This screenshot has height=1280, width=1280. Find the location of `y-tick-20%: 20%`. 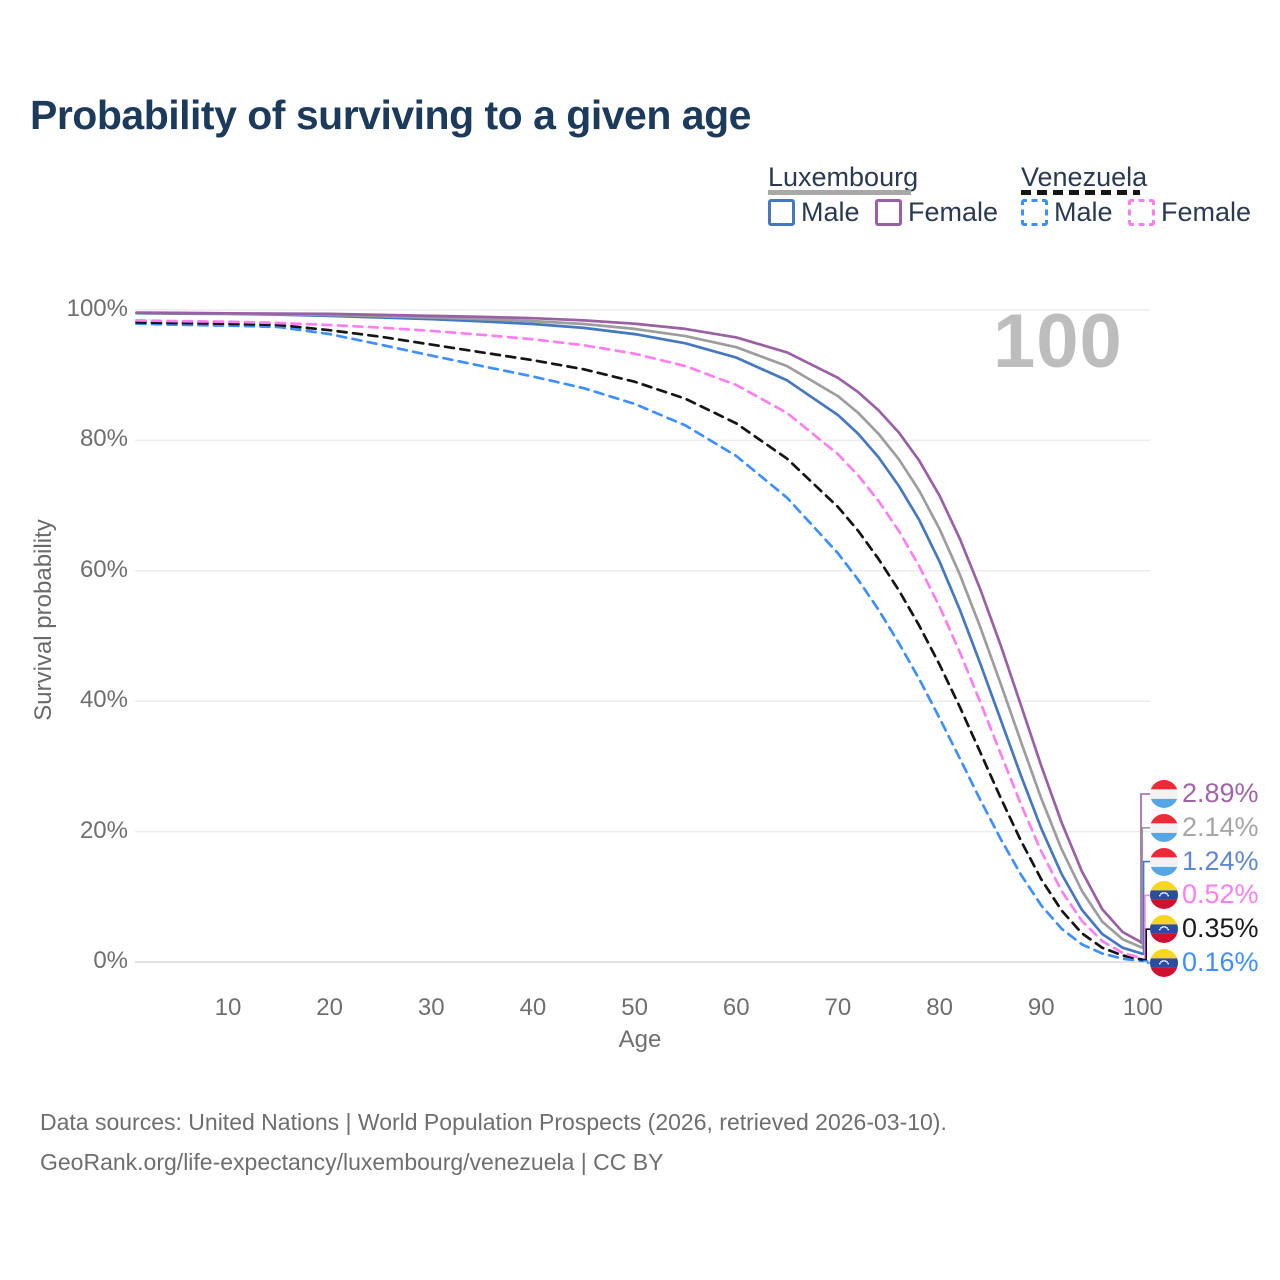

y-tick-20%: 20% is located at coordinates (103, 830).